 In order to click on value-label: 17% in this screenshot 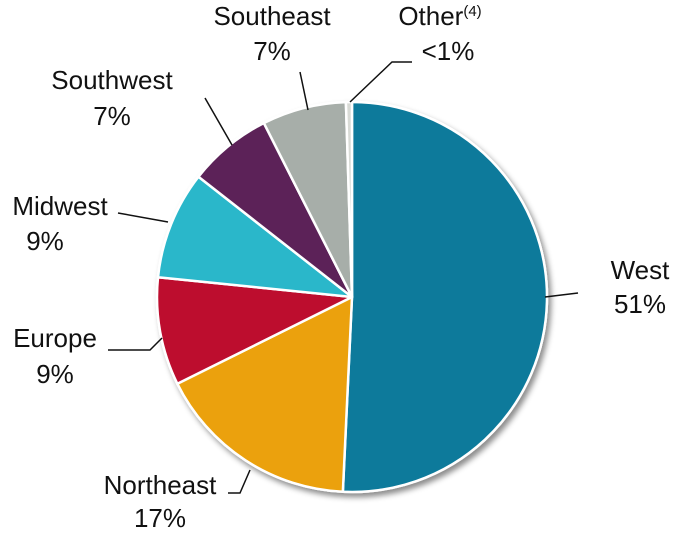, I will do `click(160, 518)`.